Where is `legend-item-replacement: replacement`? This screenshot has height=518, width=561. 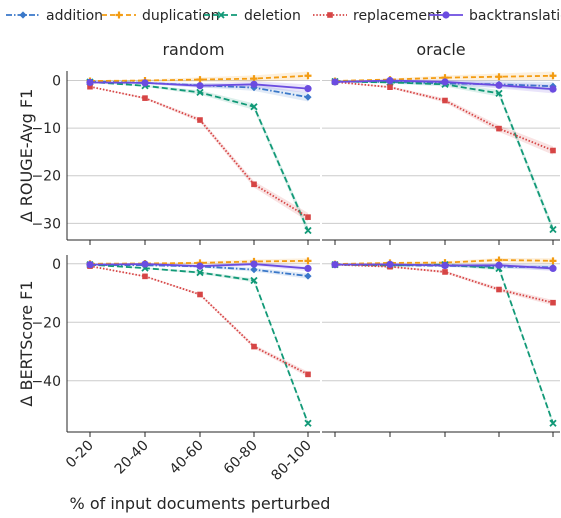 legend-item-replacement: replacement is located at coordinates (377, 16).